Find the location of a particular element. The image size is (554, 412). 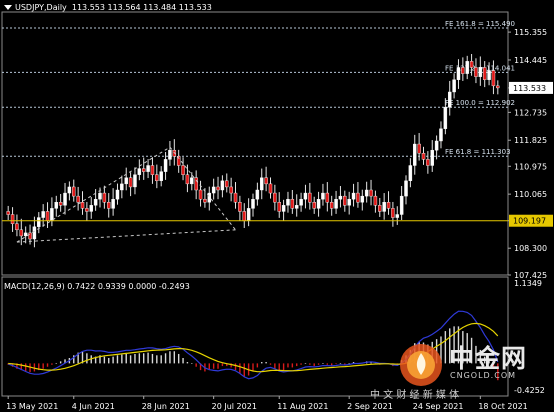

zigzag-line is located at coordinates (202, 188).